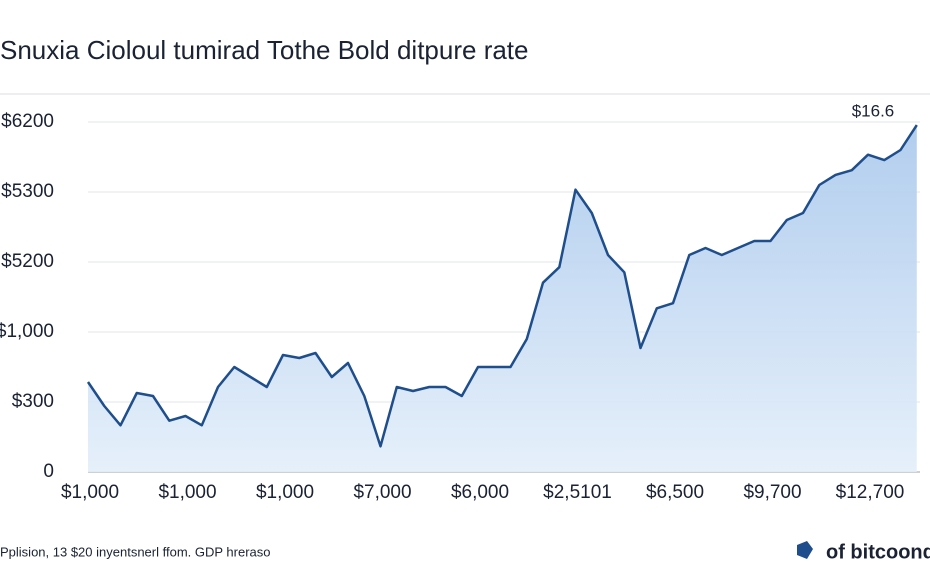  What do you see at coordinates (878, 552) in the screenshot?
I see `brand: of bitcoond` at bounding box center [878, 552].